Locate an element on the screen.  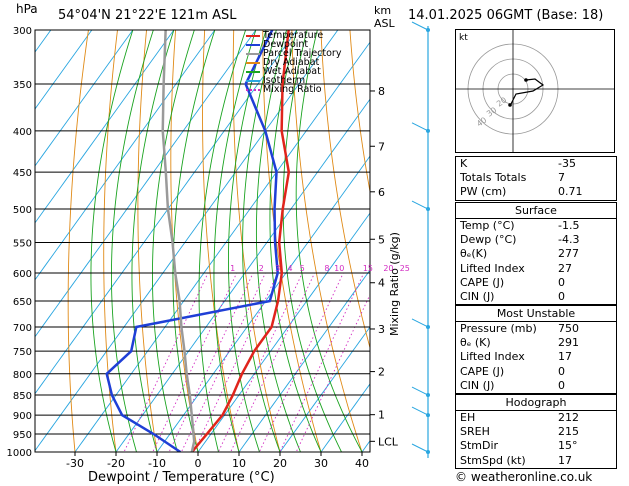
legend-label: Dewpoint is located at coordinates (286, 44).